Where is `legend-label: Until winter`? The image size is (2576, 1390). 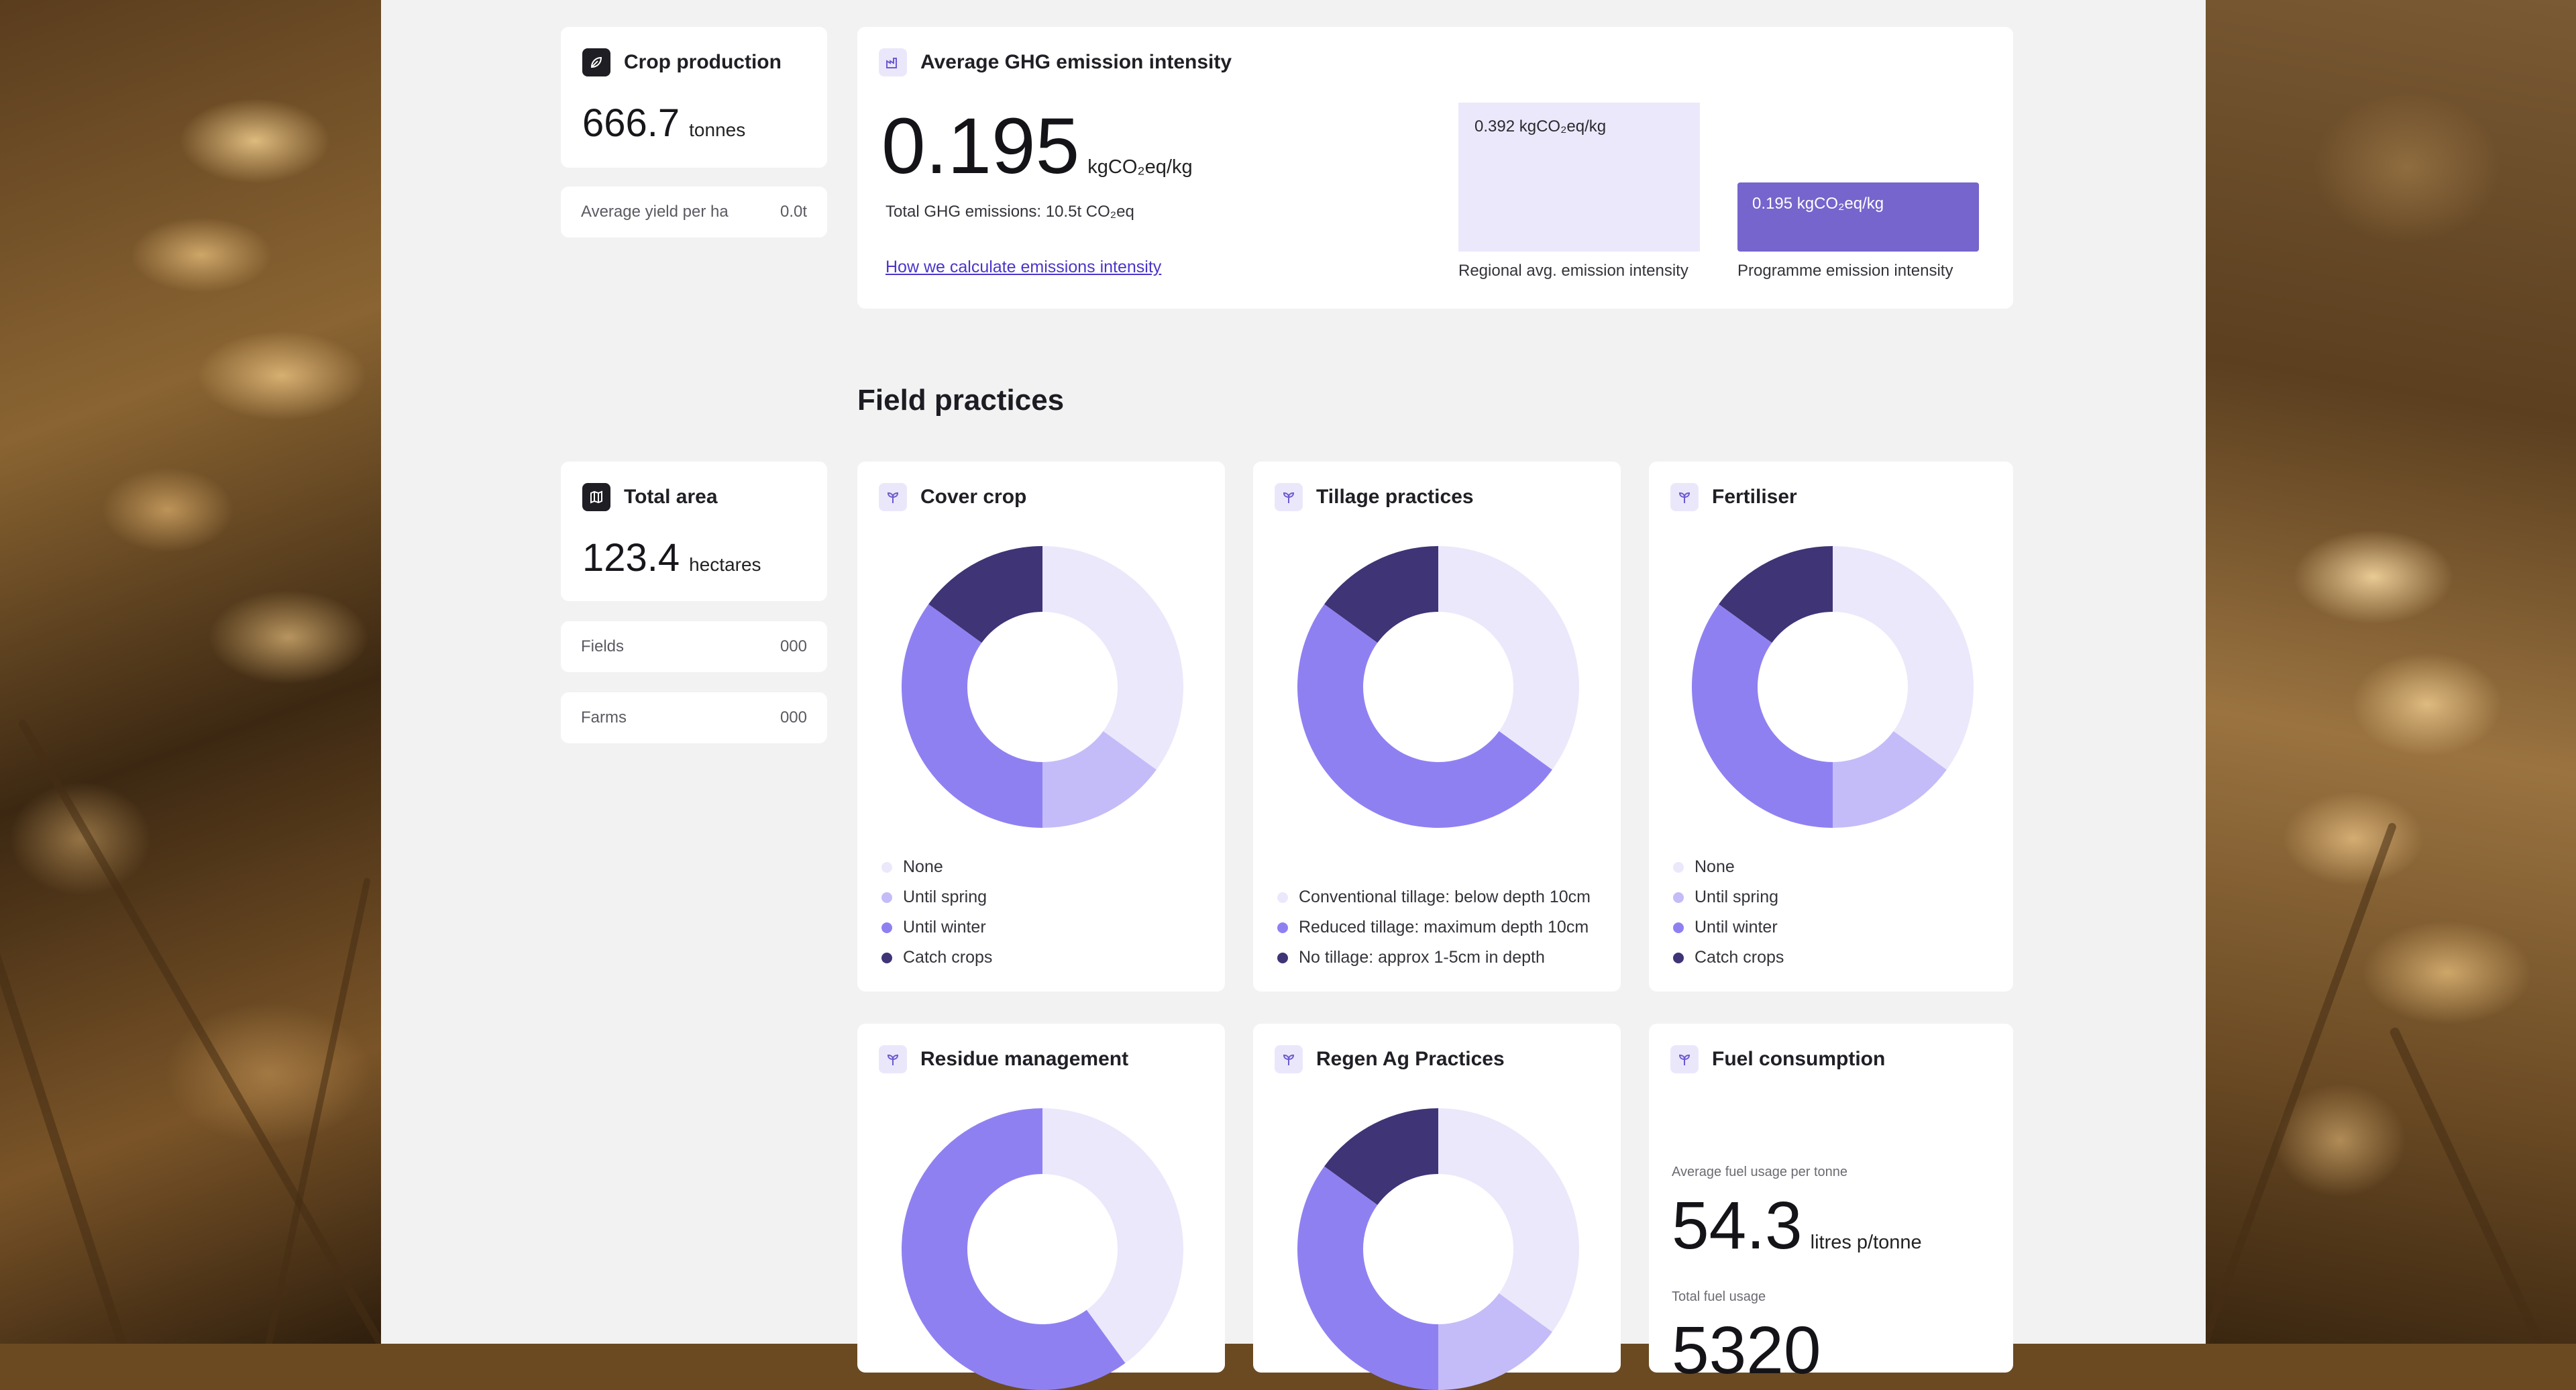 legend-label: Until winter is located at coordinates (1736, 927).